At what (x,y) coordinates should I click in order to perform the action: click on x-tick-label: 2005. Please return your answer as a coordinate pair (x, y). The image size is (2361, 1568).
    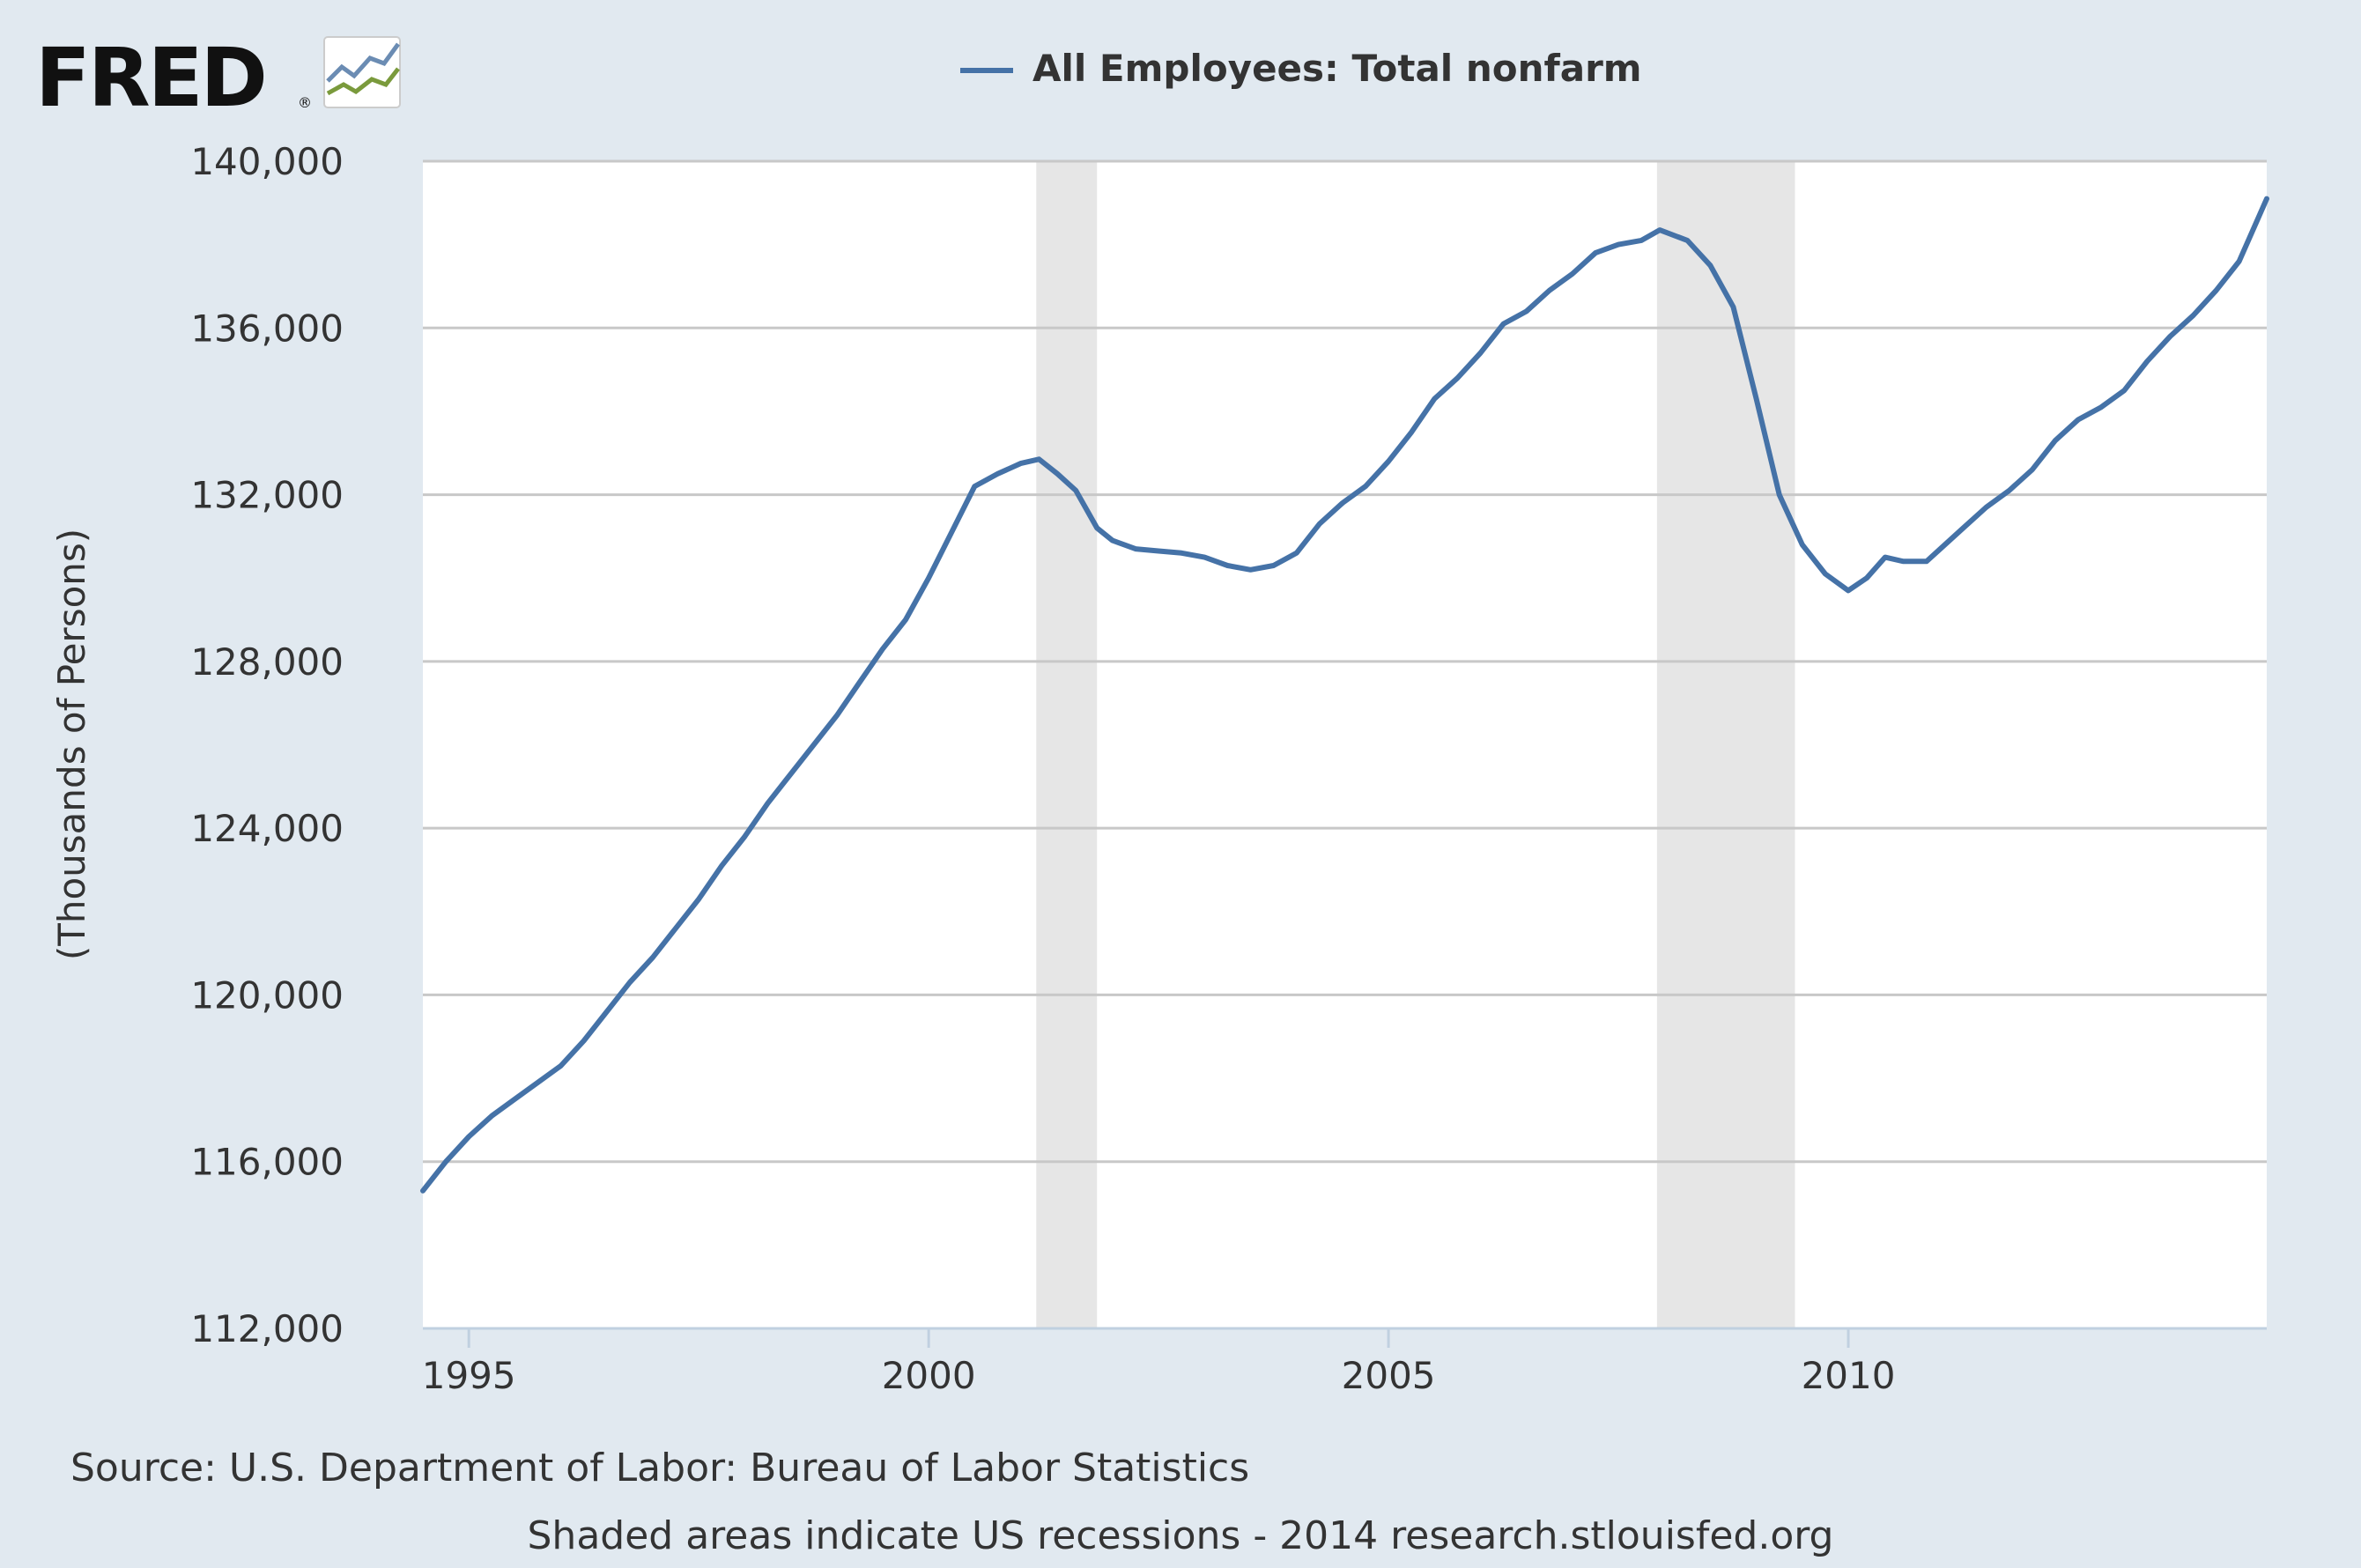
    Looking at the image, I should click on (1389, 1375).